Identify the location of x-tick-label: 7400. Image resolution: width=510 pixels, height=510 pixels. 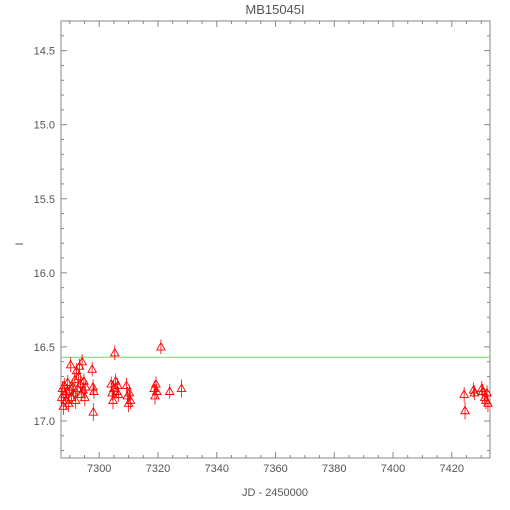
(393, 469).